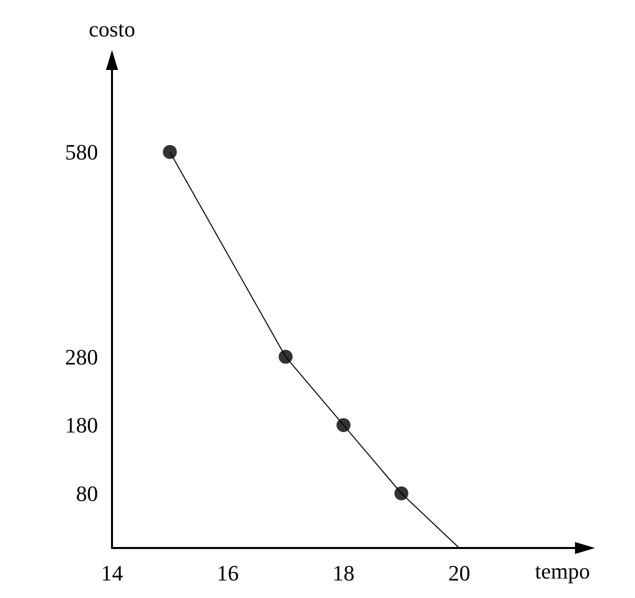  What do you see at coordinates (343, 573) in the screenshot?
I see `x-tick-label: 18` at bounding box center [343, 573].